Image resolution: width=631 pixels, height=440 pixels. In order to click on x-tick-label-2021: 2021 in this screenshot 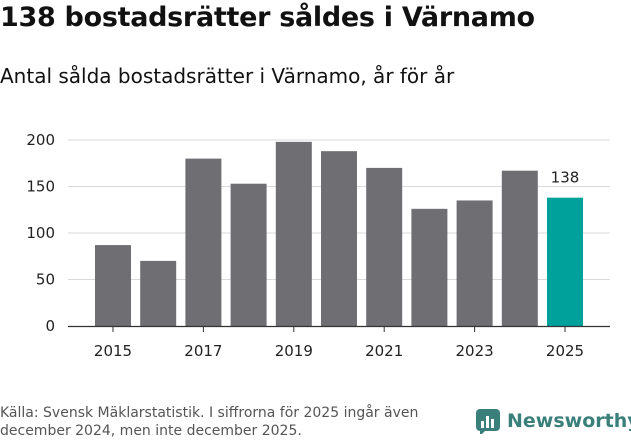, I will do `click(384, 351)`.